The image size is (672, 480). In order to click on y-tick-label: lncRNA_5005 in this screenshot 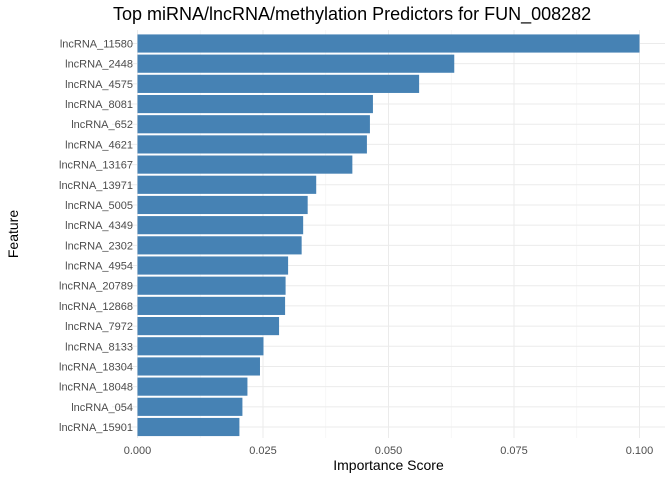, I will do `click(99, 206)`.